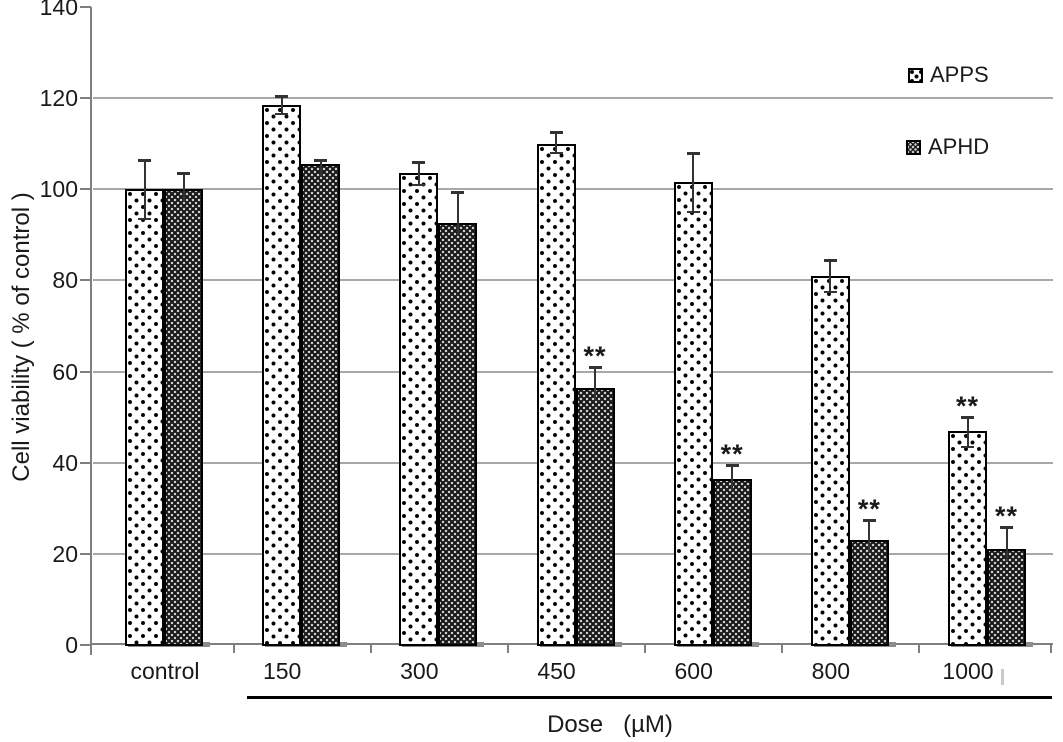 The width and height of the screenshot is (1063, 742). What do you see at coordinates (65, 372) in the screenshot?
I see `y-tick-label-60: 60` at bounding box center [65, 372].